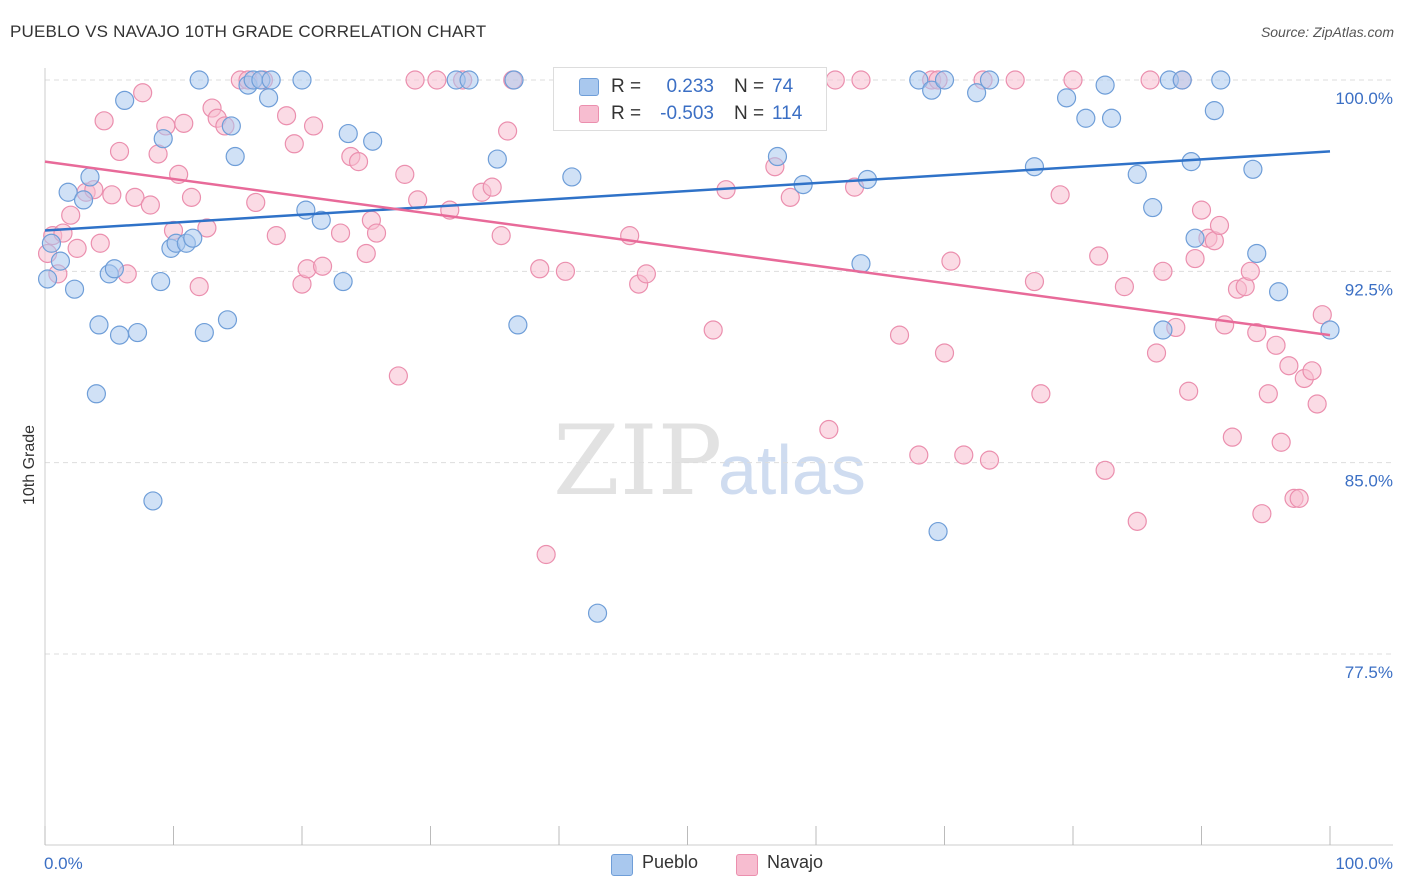 The height and width of the screenshot is (892, 1406). Describe the element at coordinates (1364, 863) in the screenshot. I see `x-tick-label: 100.0%` at that location.